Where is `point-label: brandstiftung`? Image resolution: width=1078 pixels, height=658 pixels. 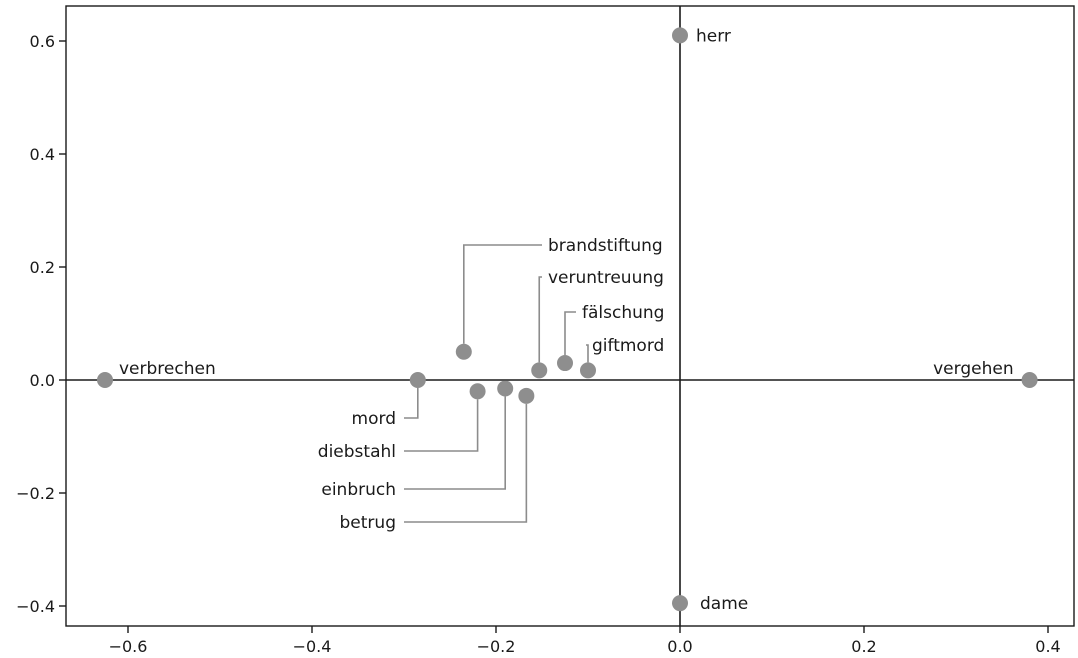 point-label: brandstiftung is located at coordinates (605, 246).